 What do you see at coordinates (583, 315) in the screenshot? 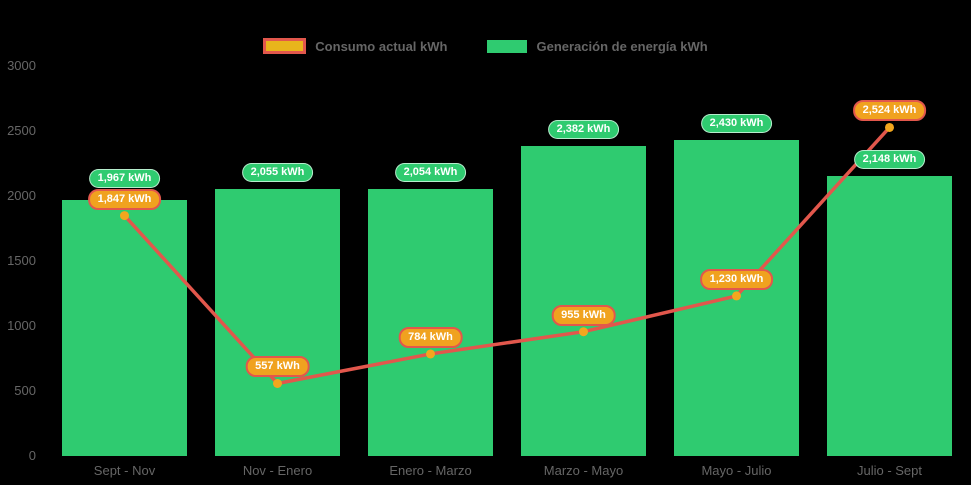
I see `consumption-value-badge: 955 kWh` at bounding box center [583, 315].